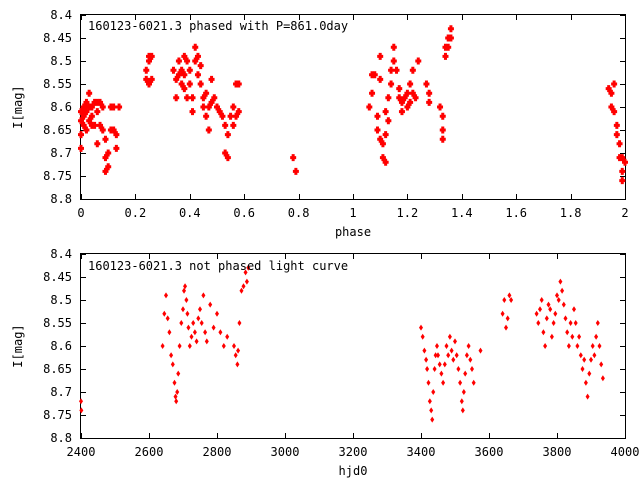 The width and height of the screenshot is (640, 485). Describe the element at coordinates (61, 107) in the screenshot. I see `y-tick-label: 8.6` at that location.